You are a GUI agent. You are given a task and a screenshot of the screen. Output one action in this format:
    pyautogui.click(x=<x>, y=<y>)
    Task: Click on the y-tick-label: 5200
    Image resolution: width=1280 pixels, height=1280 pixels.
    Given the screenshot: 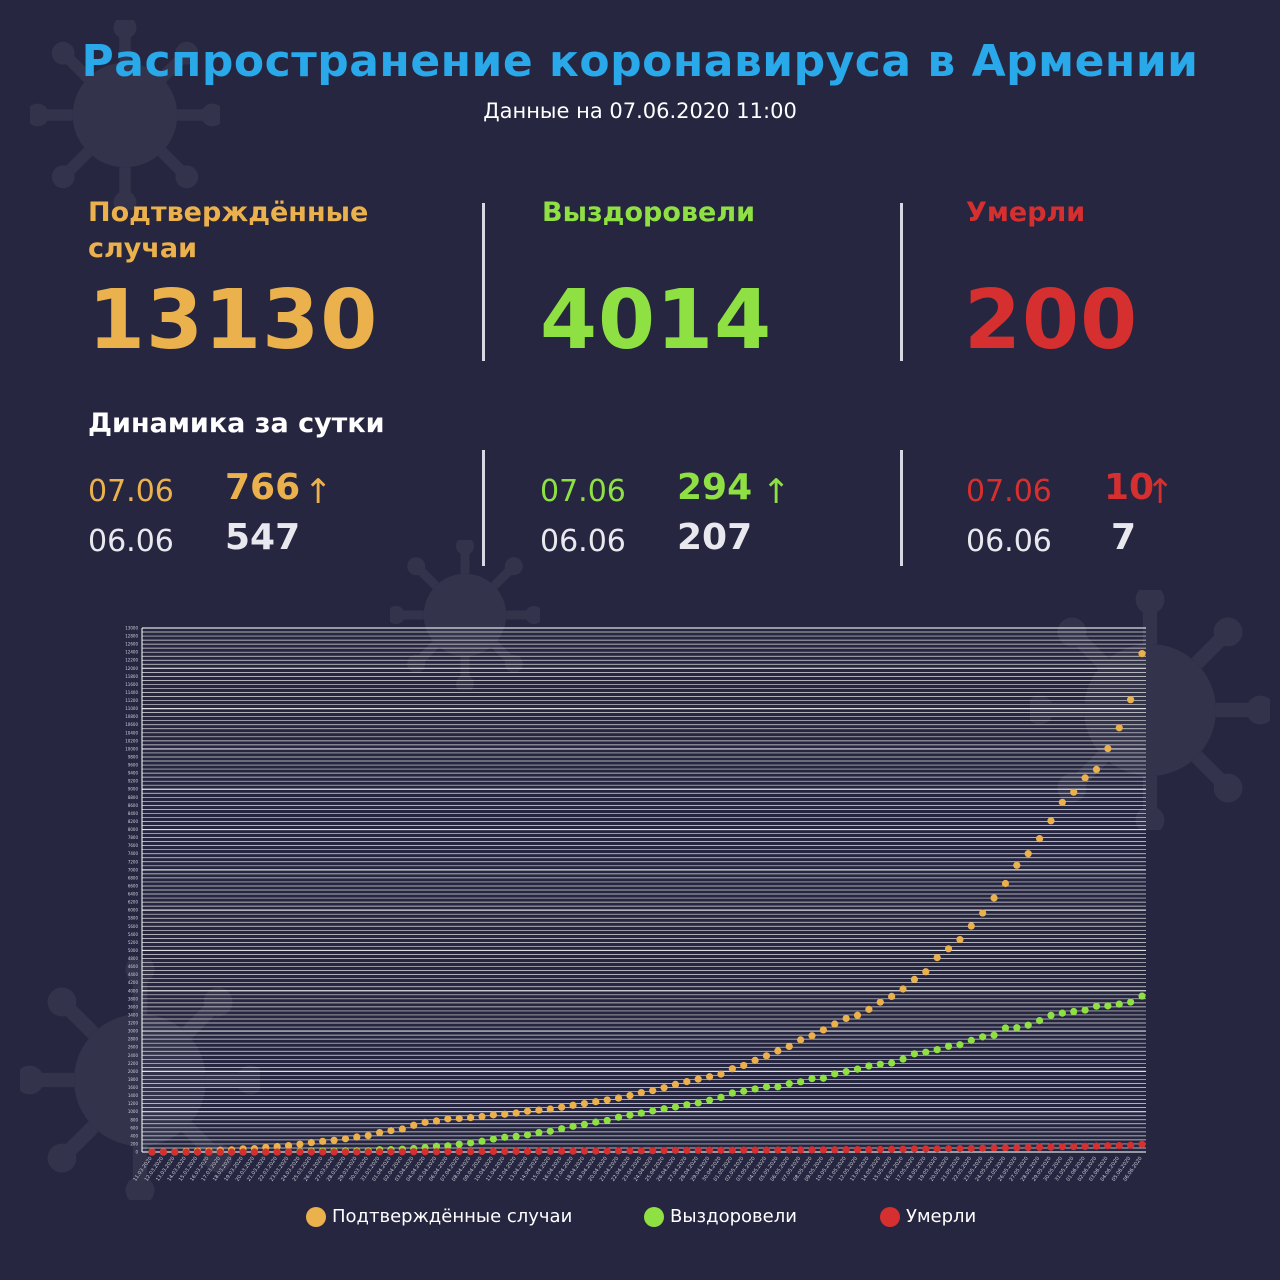 What is the action you would take?
    pyautogui.click(x=133, y=942)
    